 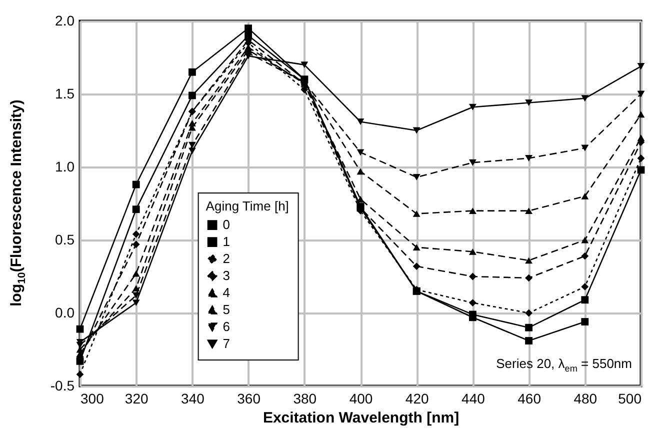 What do you see at coordinates (62, 386) in the screenshot?
I see `y-tick-label: -0.5` at bounding box center [62, 386].